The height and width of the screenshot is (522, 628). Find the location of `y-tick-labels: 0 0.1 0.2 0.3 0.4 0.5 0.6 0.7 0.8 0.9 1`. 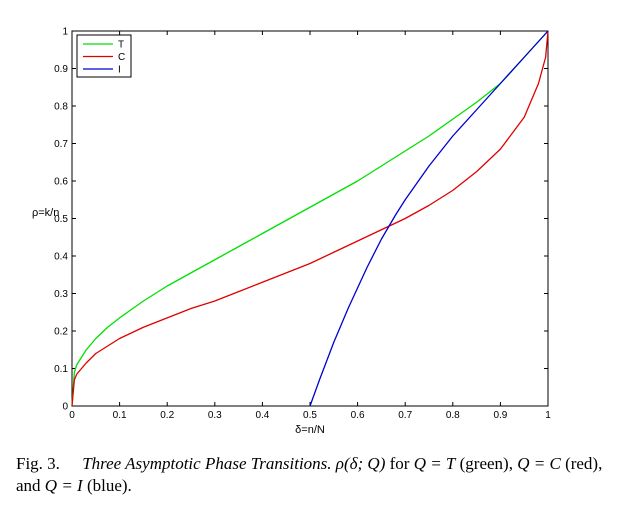

y-tick-labels: 0 0.1 0.2 0.3 0.4 0.5 0.6 0.7 0.8 0.9 1 is located at coordinates (61, 220).